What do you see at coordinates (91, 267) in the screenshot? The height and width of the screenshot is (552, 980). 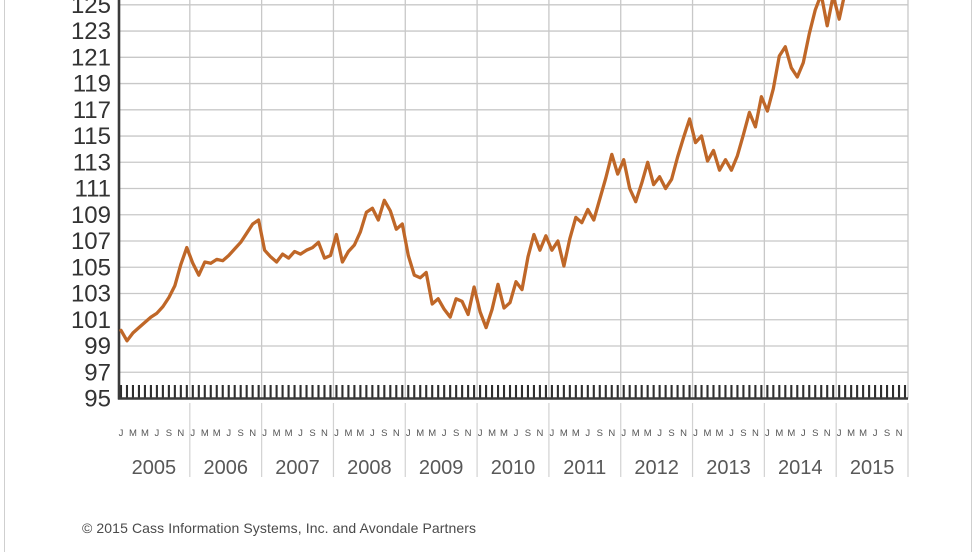 I see `y-axis-tick-label: 105` at bounding box center [91, 267].